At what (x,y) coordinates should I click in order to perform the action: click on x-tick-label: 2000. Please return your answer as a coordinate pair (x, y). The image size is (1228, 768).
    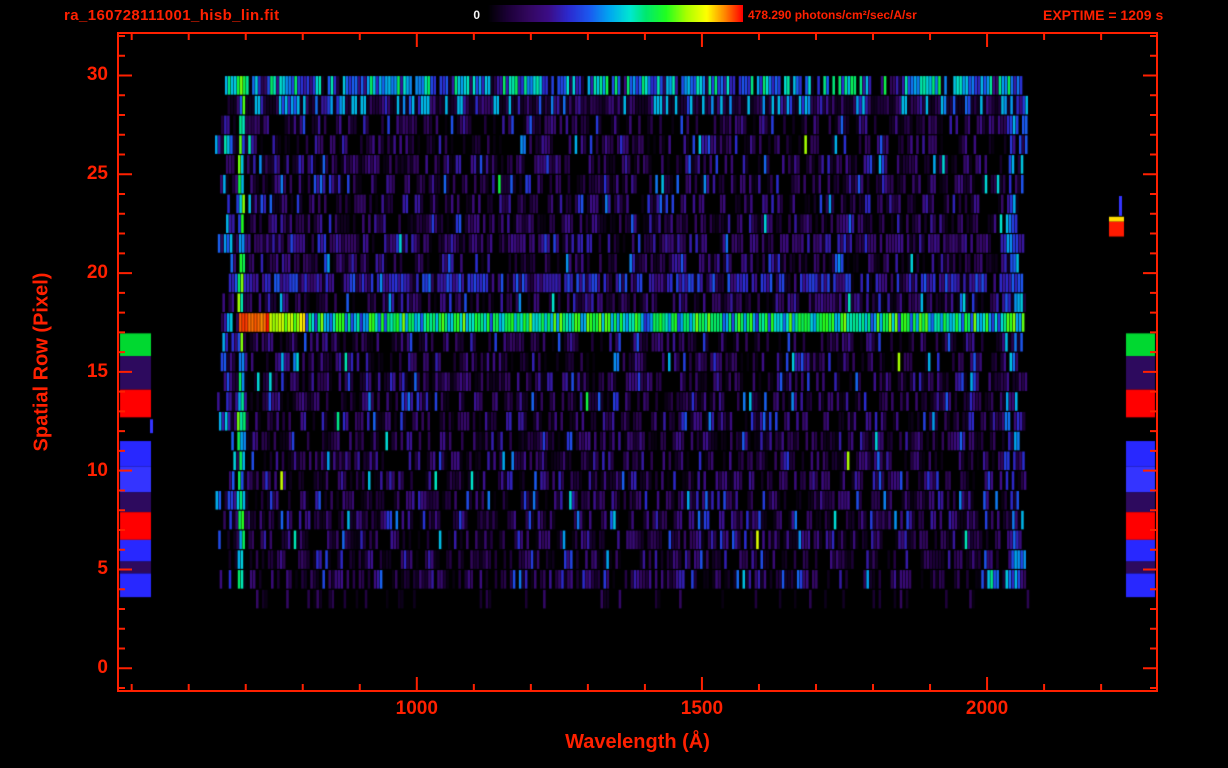
    Looking at the image, I should click on (987, 708).